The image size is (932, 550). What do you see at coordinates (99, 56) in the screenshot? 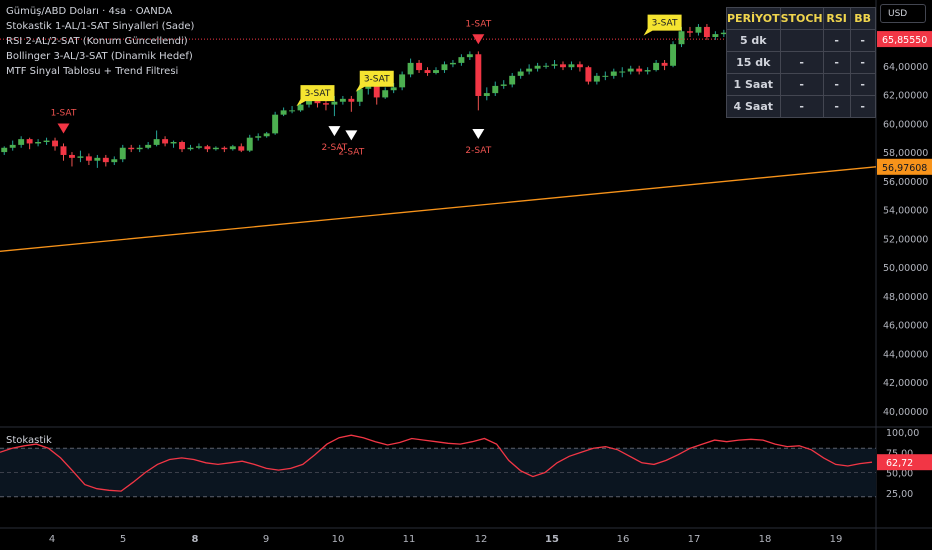
I see `indicator-bollinger-label: Bollinger 3-AL/3-SAT (Dinamik Hedef)` at bounding box center [99, 56].